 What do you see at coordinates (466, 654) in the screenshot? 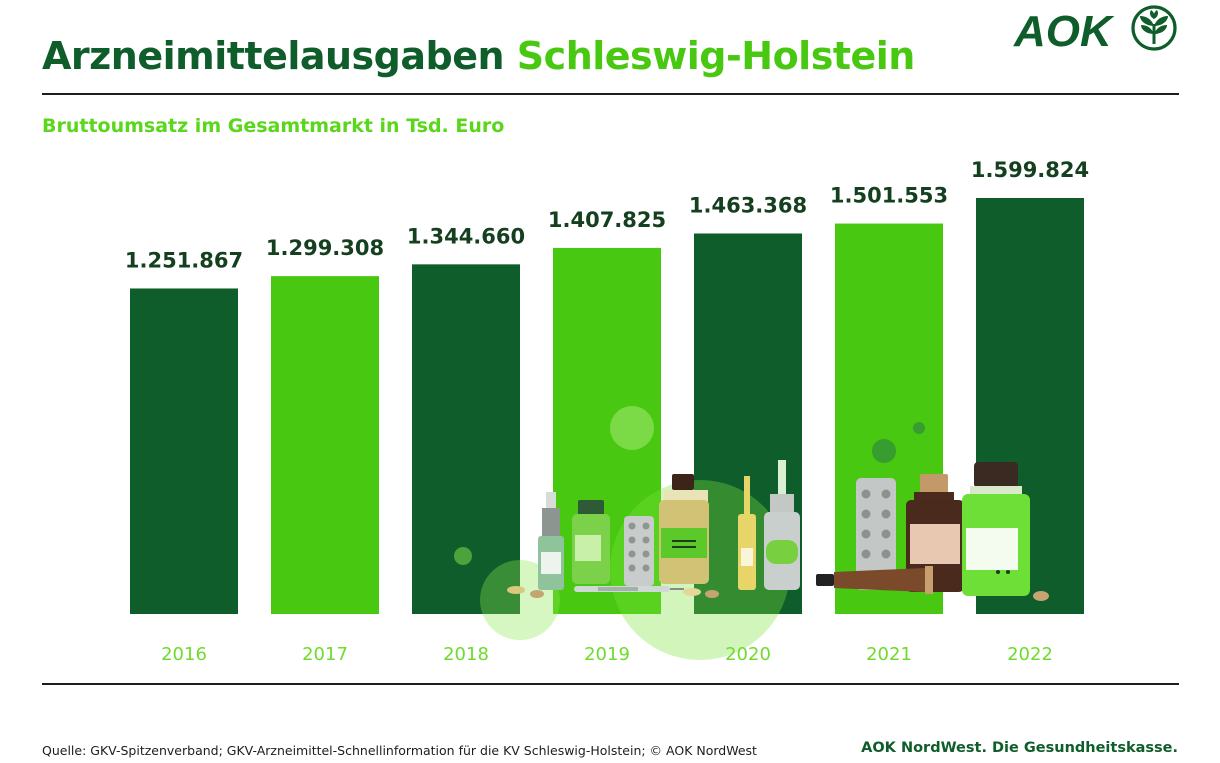
I see `category-label-2018: 2018` at bounding box center [466, 654].